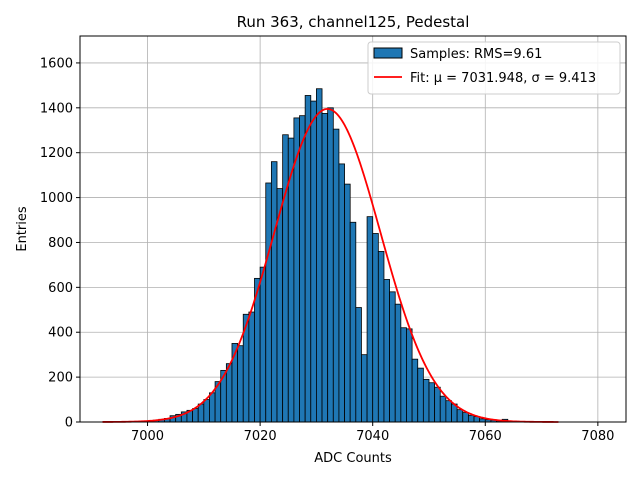 The height and width of the screenshot is (480, 640). What do you see at coordinates (485, 436) in the screenshot?
I see `x-tick-label: 7060` at bounding box center [485, 436].